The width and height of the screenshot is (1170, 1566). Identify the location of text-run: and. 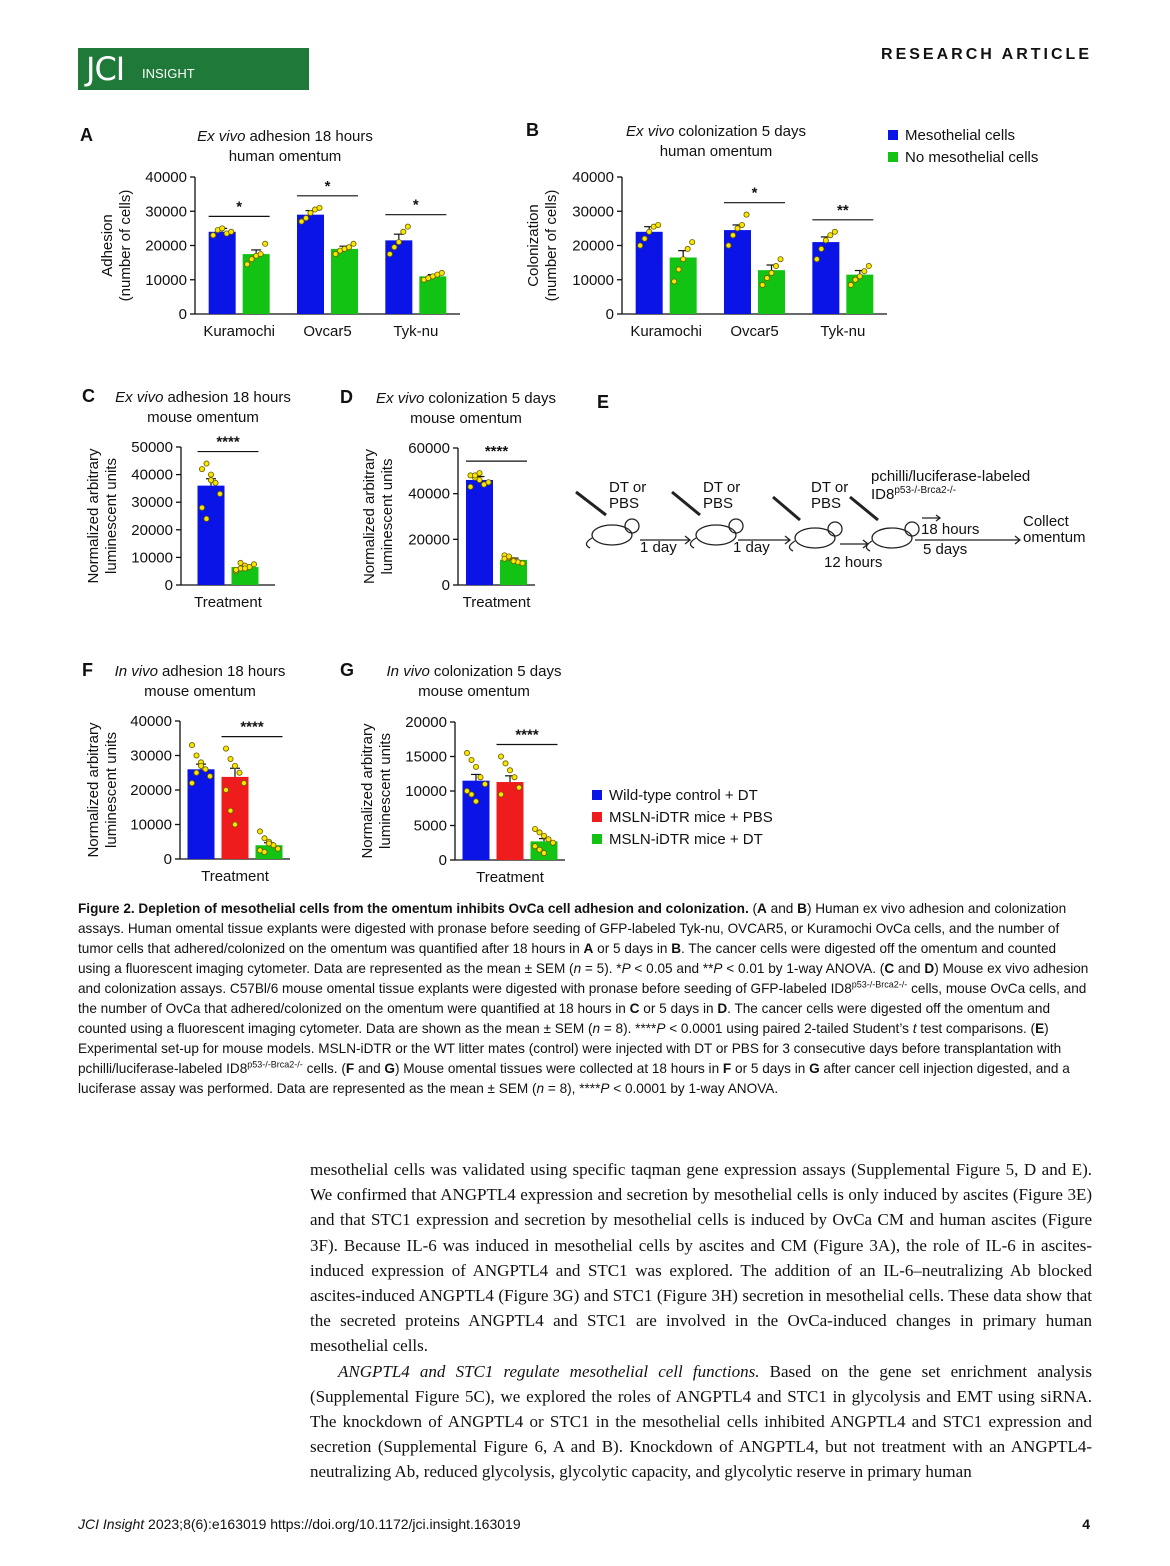
(369, 1068).